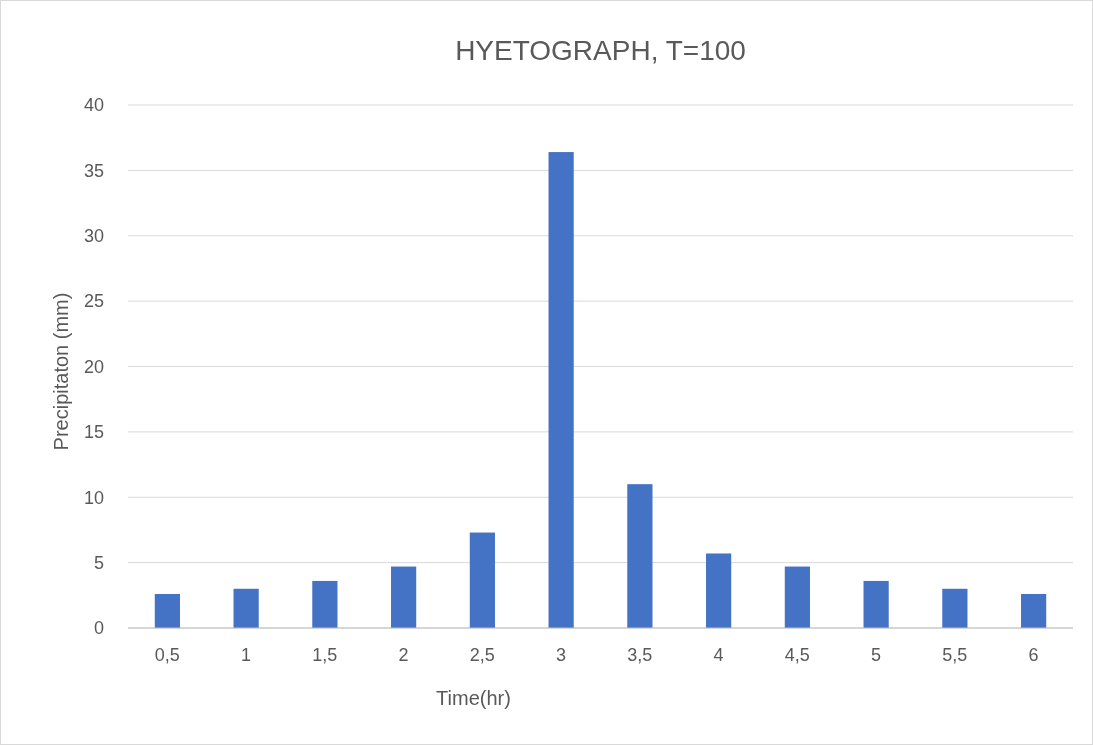 The width and height of the screenshot is (1093, 745). I want to click on y-tick-label: 35, so click(93, 170).